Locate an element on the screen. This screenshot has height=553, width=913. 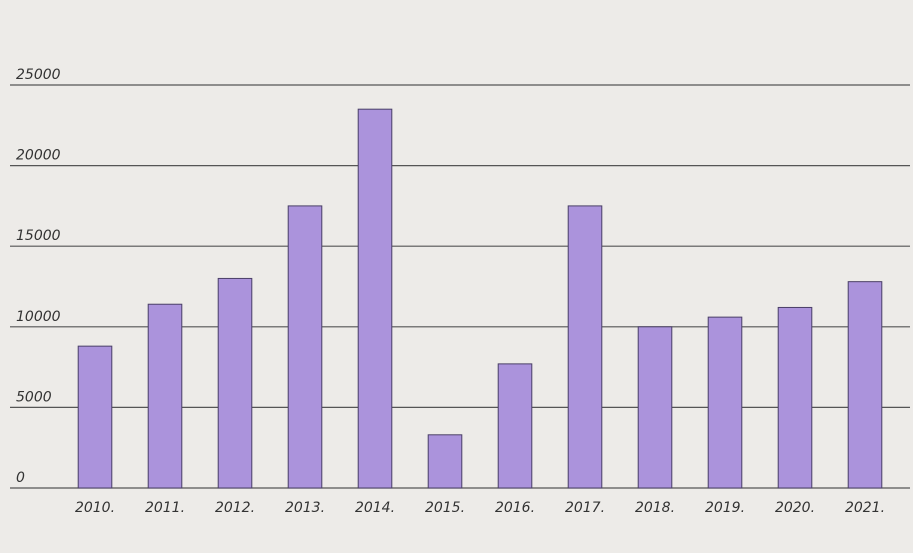
y-tick-label: 5000 is located at coordinates (34, 397).